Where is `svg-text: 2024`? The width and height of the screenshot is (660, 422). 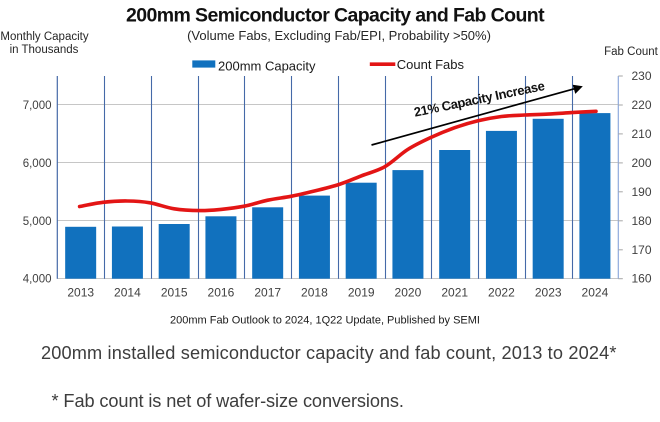 svg-text: 2024 is located at coordinates (595, 293).